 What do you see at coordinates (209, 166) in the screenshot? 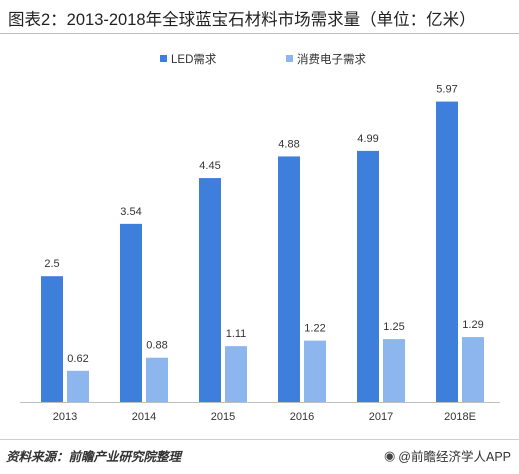
I see `data-label-led-2015: 4.45` at bounding box center [209, 166].